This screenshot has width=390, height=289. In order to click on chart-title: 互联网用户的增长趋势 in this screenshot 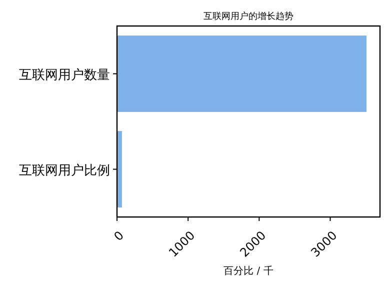, I will do `click(249, 16)`.